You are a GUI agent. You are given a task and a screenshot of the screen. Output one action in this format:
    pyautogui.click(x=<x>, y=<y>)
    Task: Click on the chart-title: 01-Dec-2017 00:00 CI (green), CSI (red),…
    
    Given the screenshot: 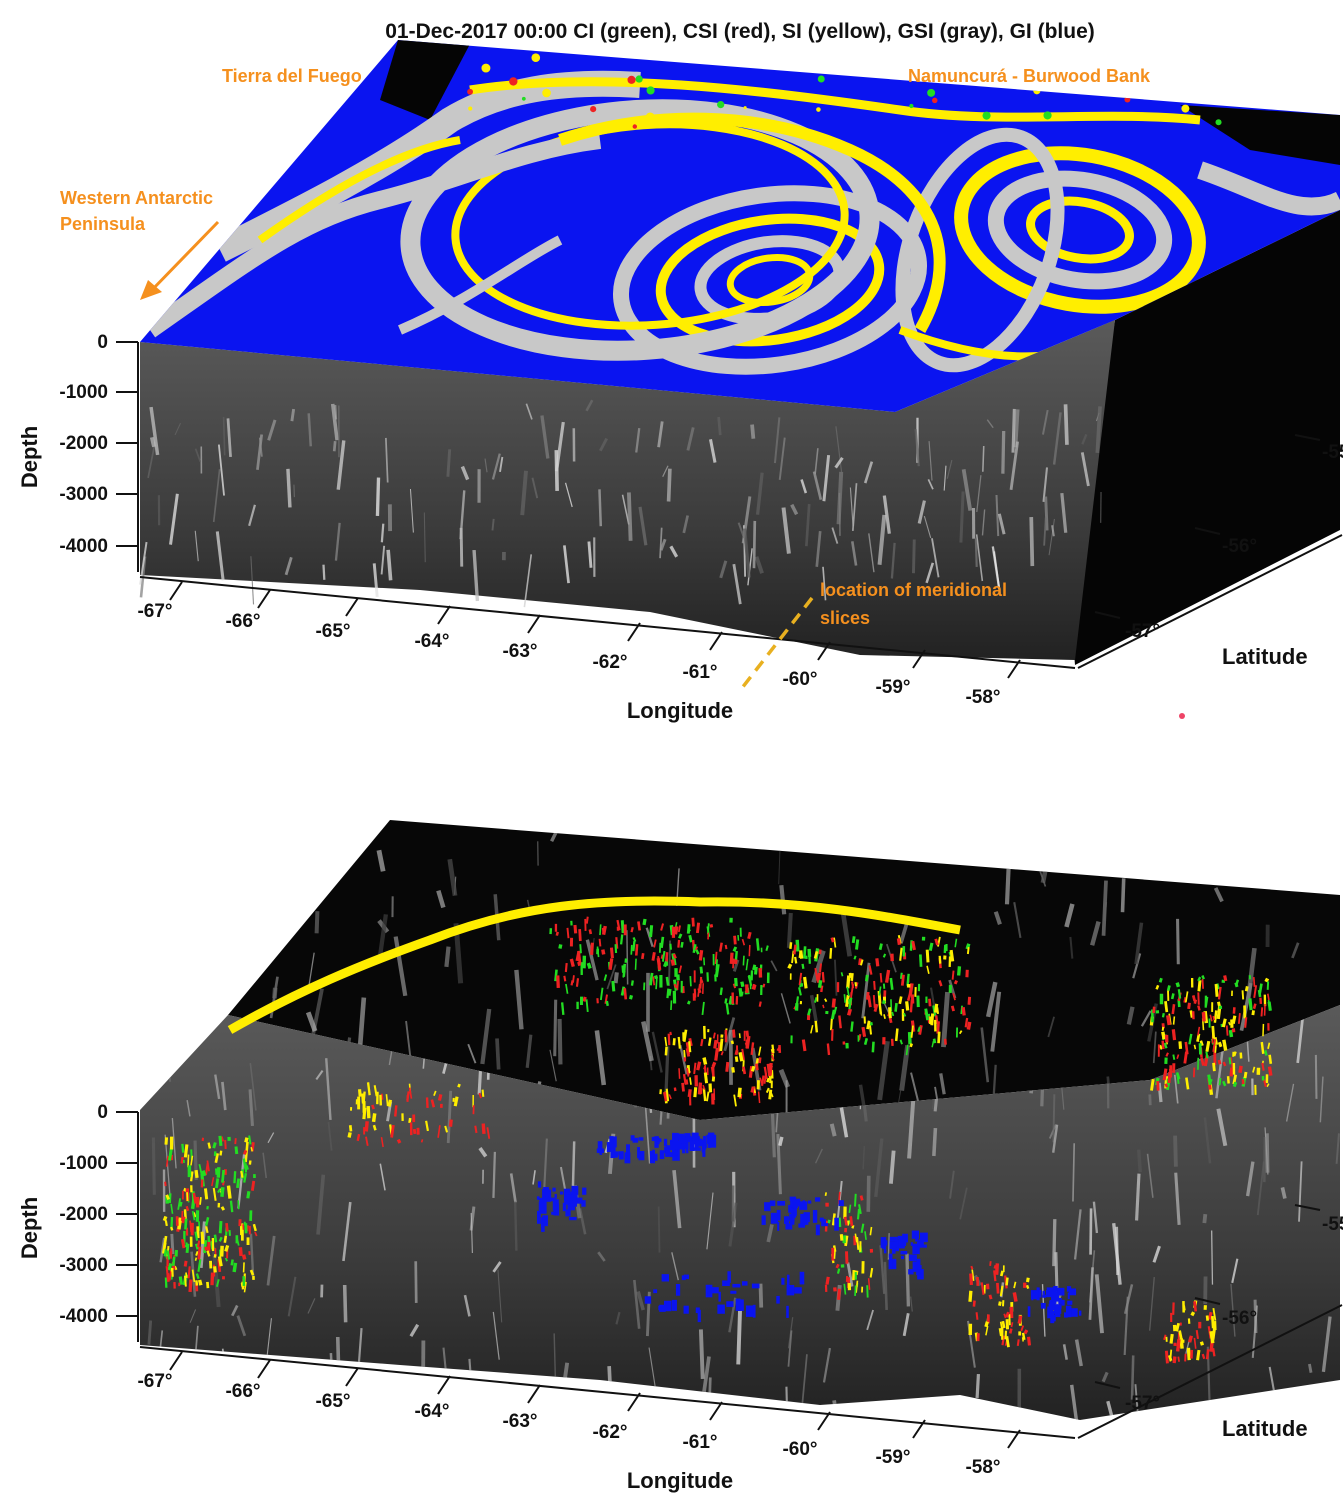 What is the action you would take?
    pyautogui.click(x=740, y=31)
    